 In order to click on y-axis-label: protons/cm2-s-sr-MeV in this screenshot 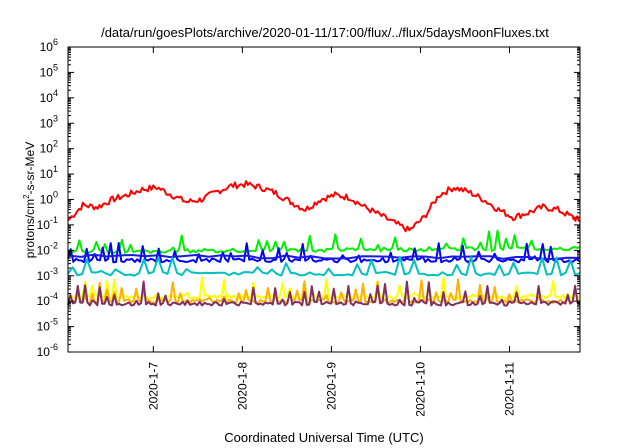, I will do `click(29, 200)`.